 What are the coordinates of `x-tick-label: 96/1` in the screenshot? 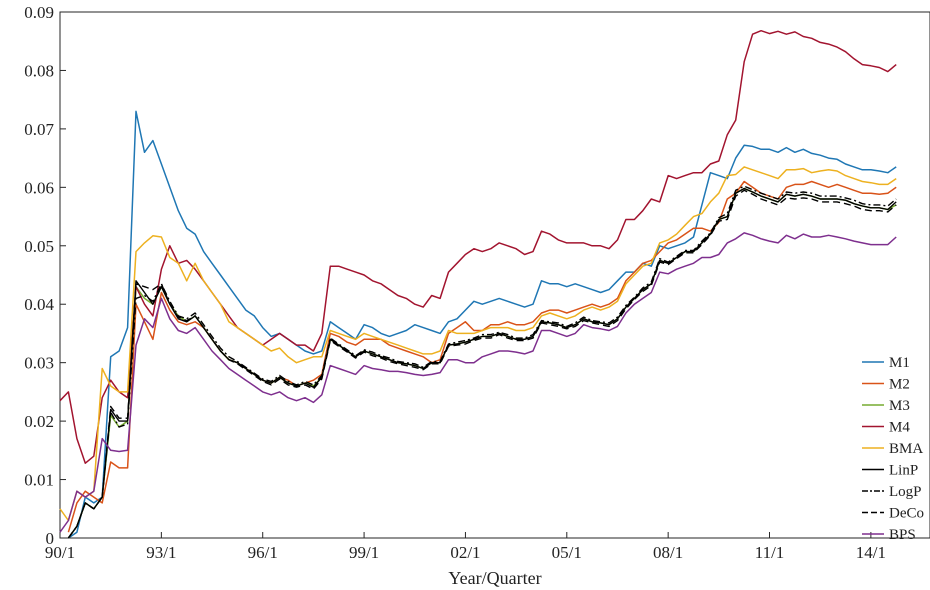 It's located at (263, 552).